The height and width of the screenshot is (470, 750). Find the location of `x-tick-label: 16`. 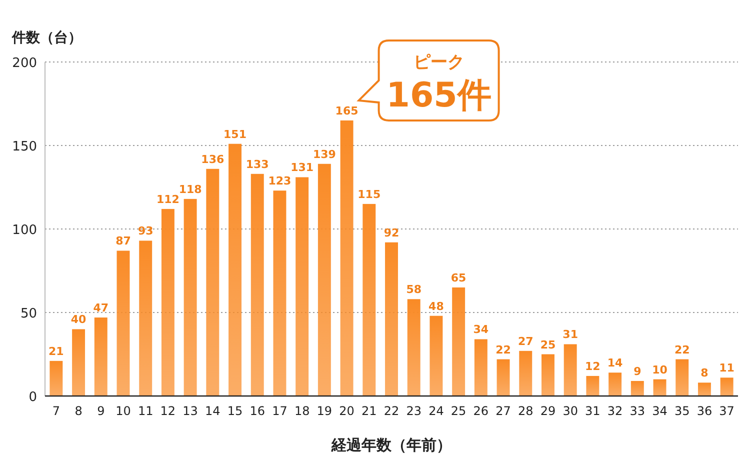

x-tick-label: 16 is located at coordinates (258, 411).